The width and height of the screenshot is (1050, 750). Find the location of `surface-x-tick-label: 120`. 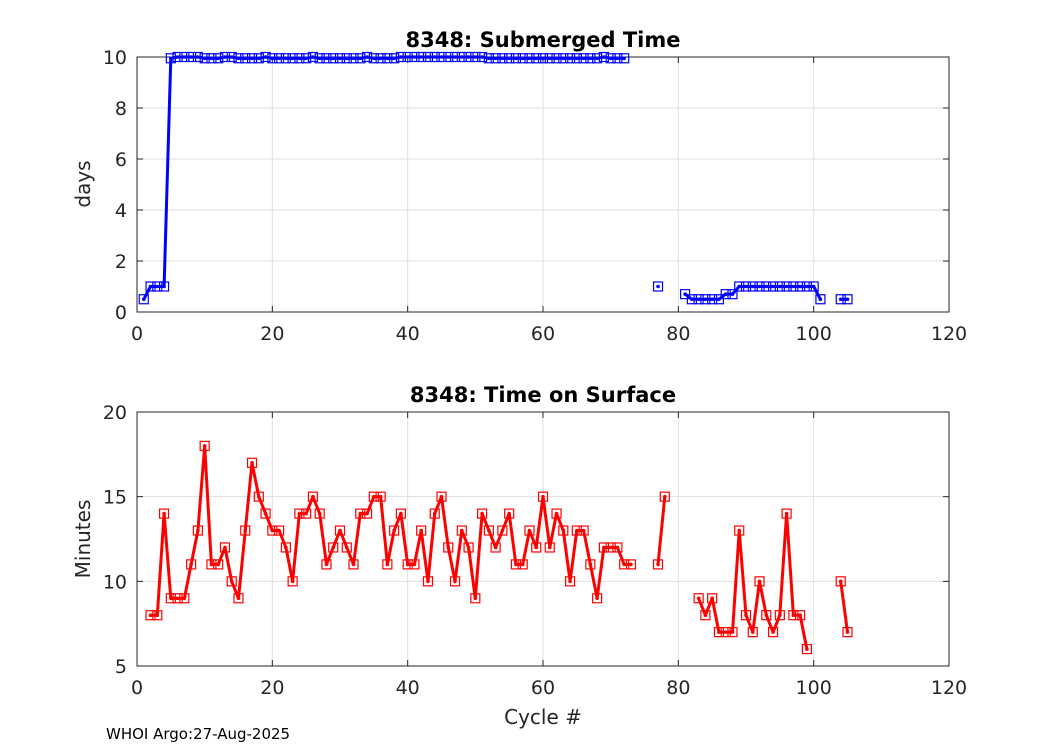

surface-x-tick-label: 120 is located at coordinates (949, 688).